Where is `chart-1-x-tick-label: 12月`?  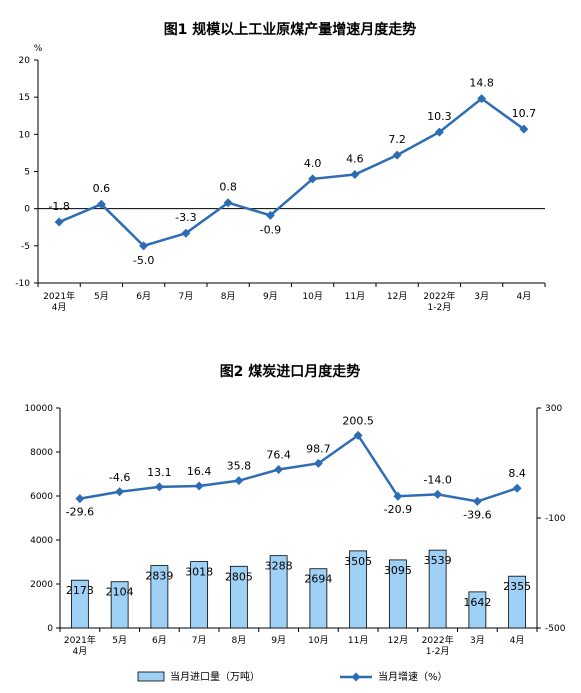
chart-1-x-tick-label: 12月 is located at coordinates (397, 296).